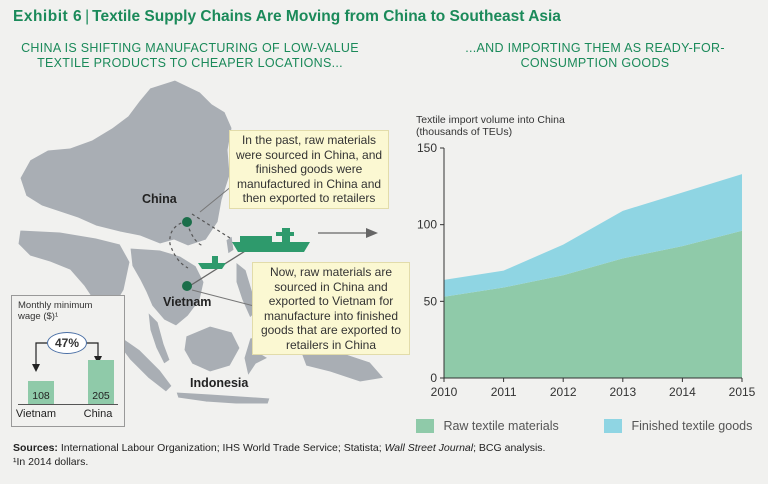 The width and height of the screenshot is (768, 484). Describe the element at coordinates (444, 392) in the screenshot. I see `x-tick-label: 2010` at that location.